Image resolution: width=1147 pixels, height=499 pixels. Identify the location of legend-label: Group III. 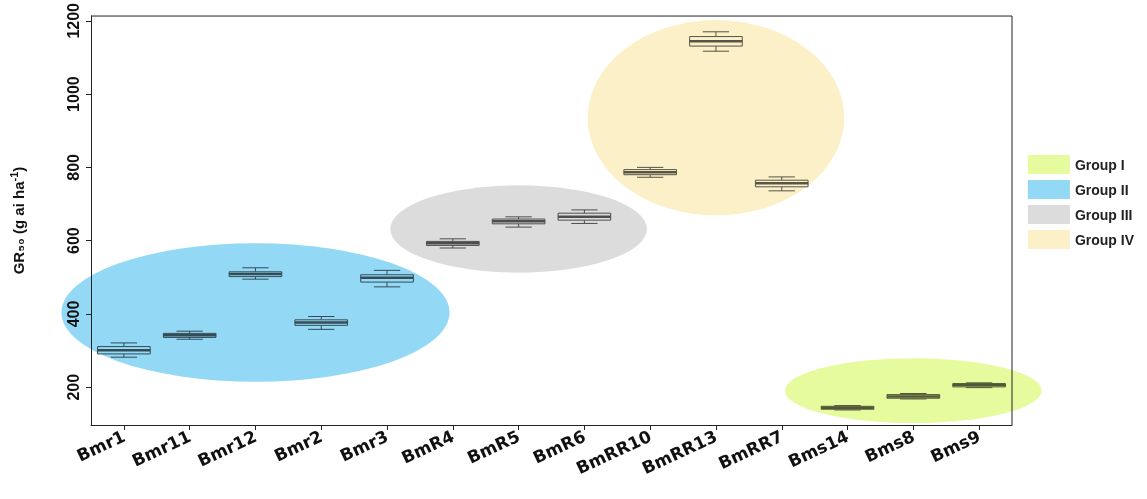
(1103, 214).